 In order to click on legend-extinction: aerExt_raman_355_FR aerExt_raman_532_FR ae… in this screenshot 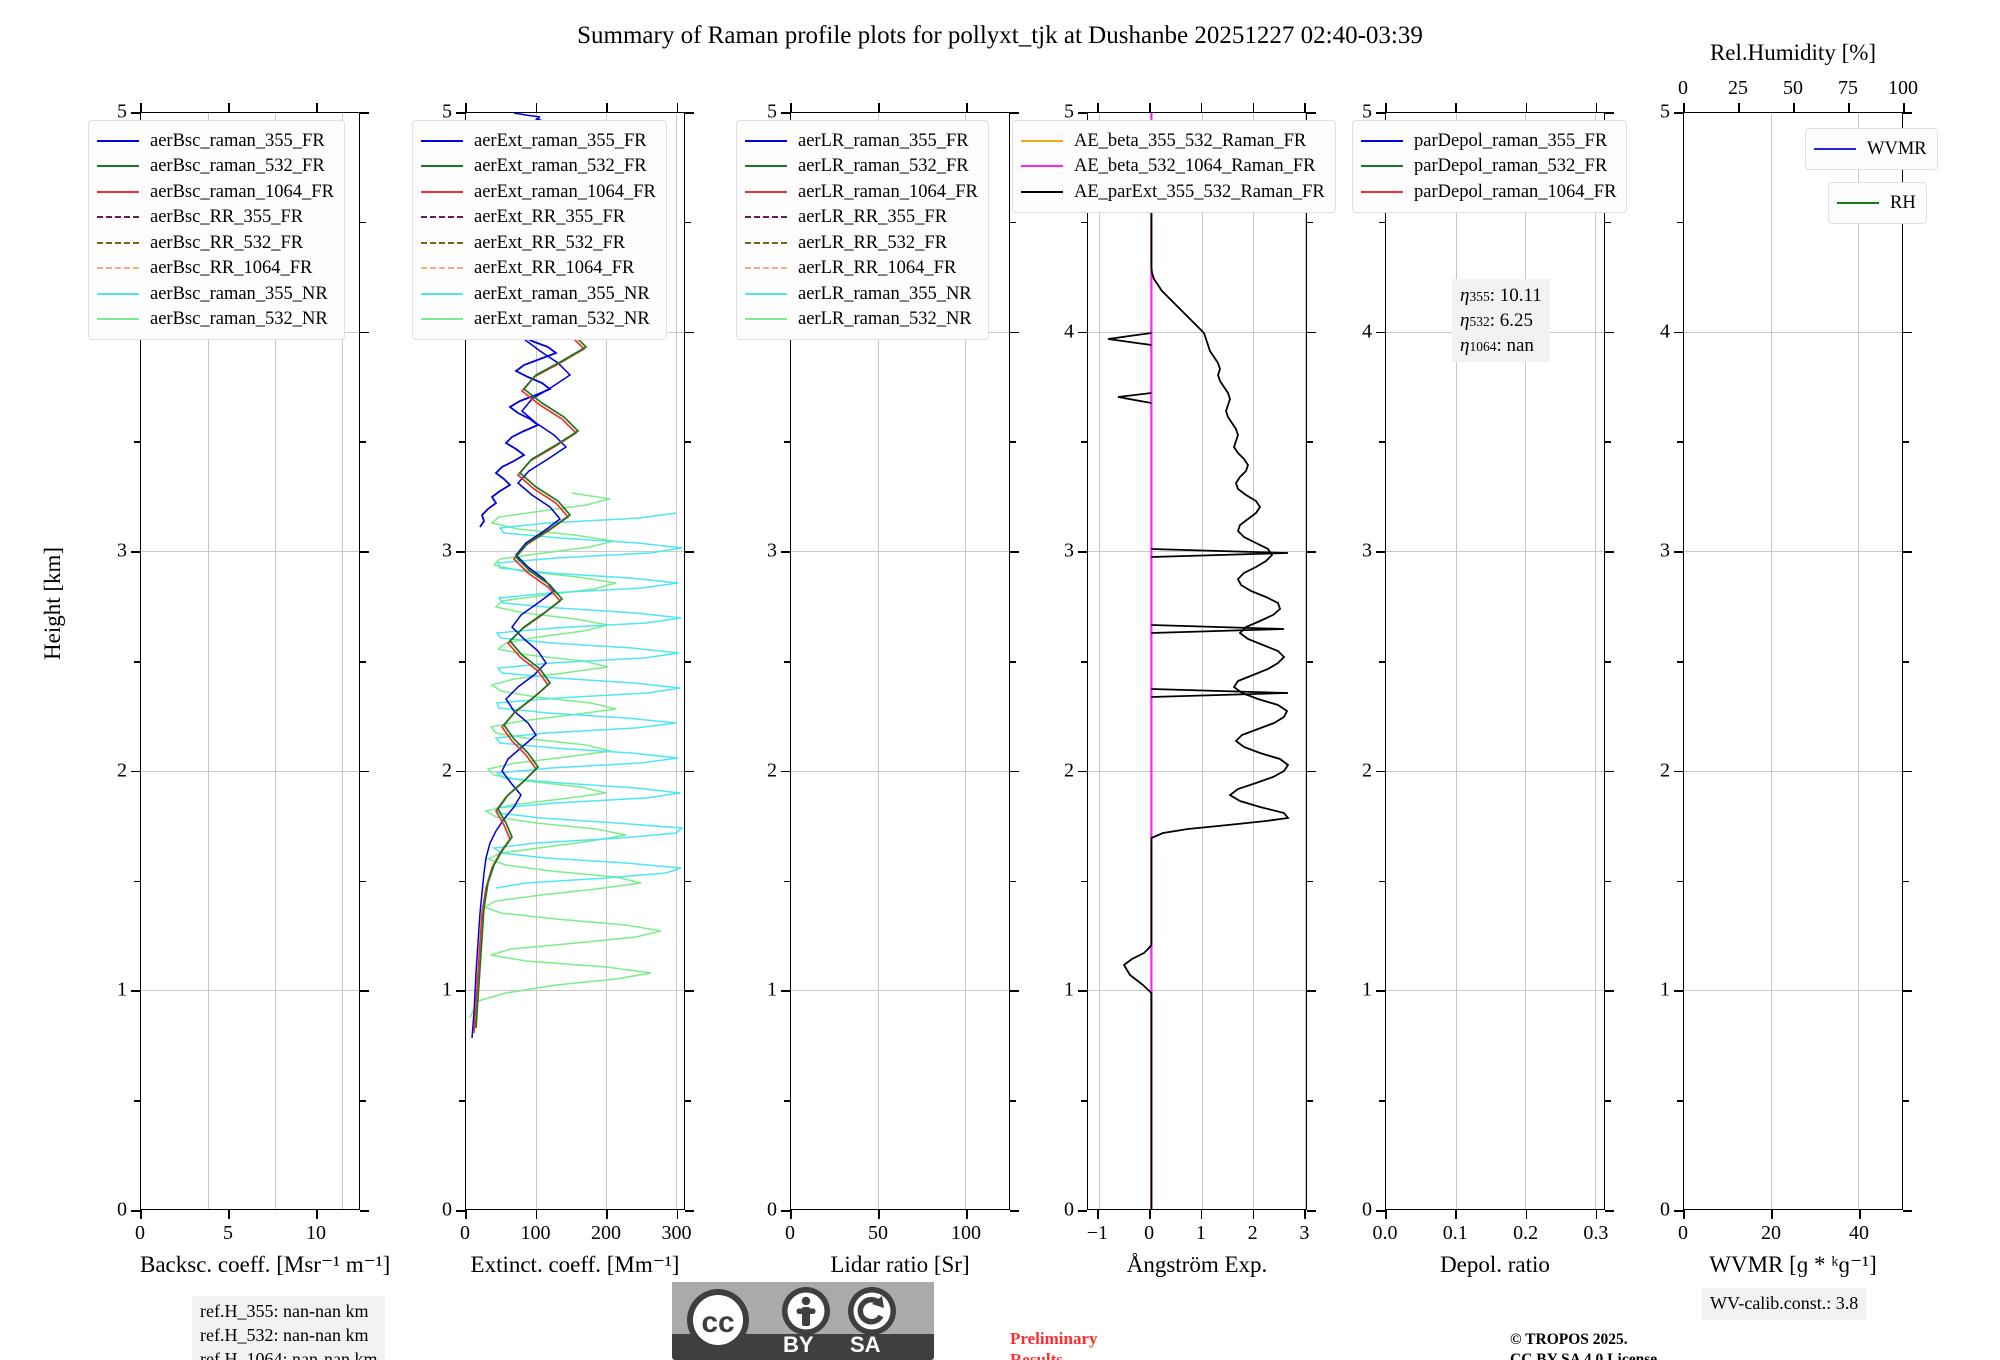, I will do `click(539, 230)`.